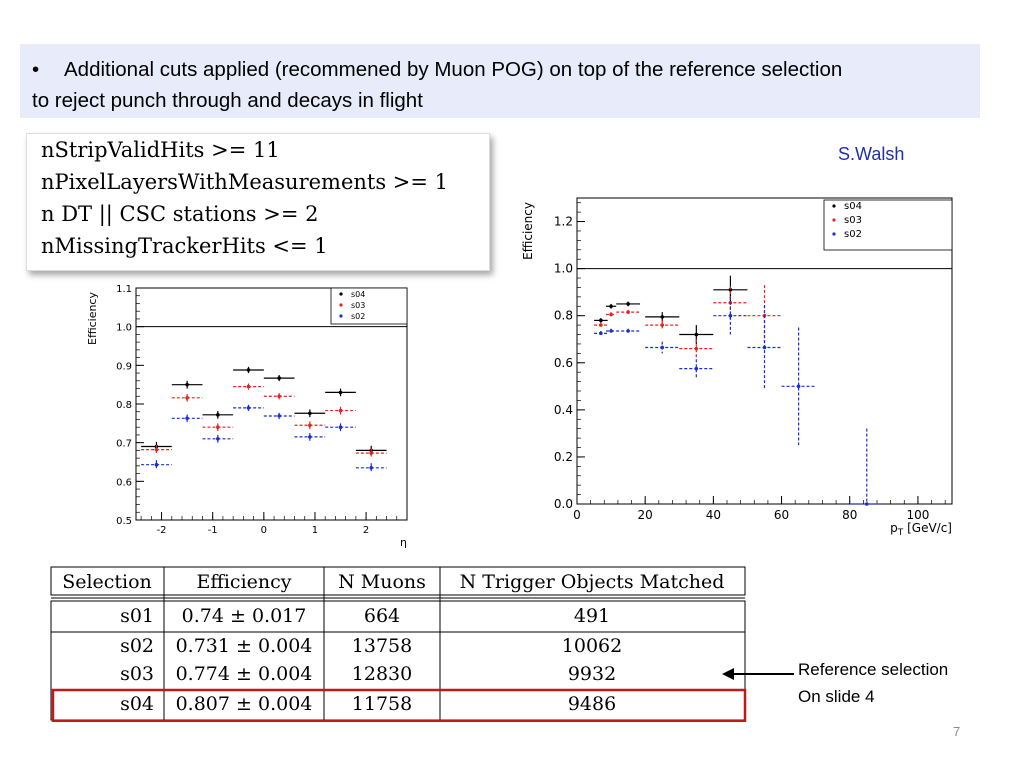 Image resolution: width=1024 pixels, height=768 pixels. What do you see at coordinates (873, 669) in the screenshot?
I see `note-line-1: Reference selection` at bounding box center [873, 669].